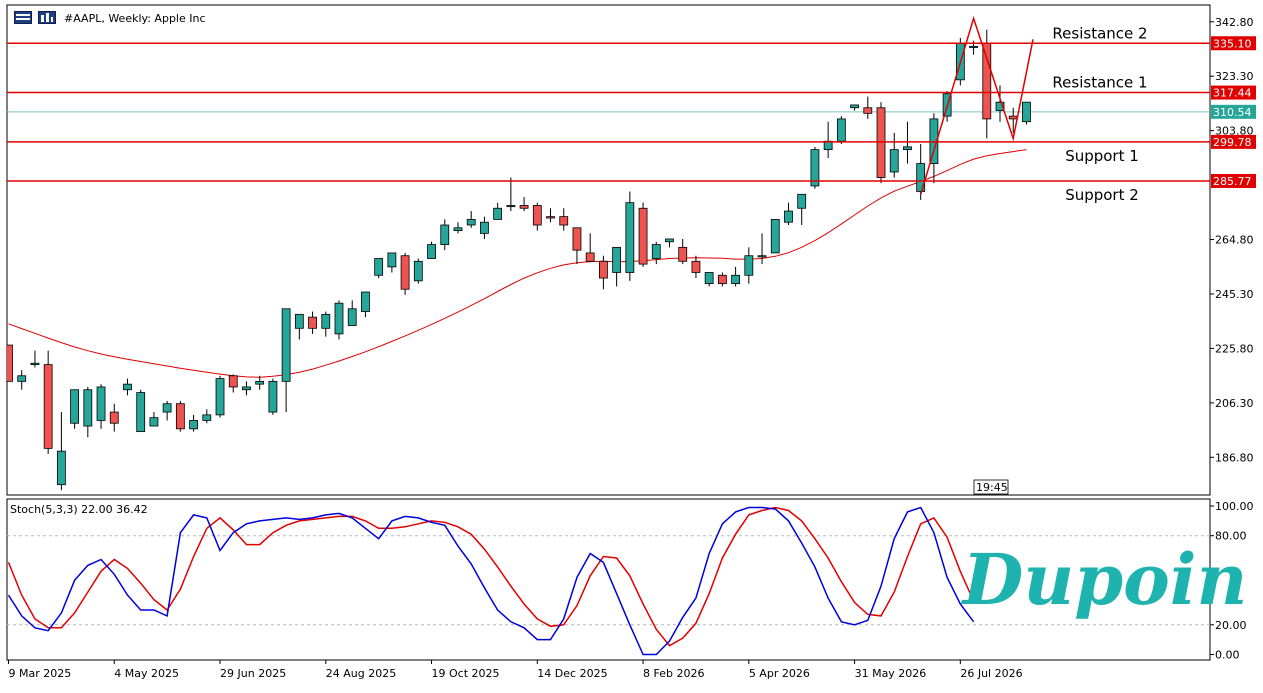 The width and height of the screenshot is (1263, 693). Describe the element at coordinates (1234, 240) in the screenshot. I see `price-axis-label: 264.80` at that location.